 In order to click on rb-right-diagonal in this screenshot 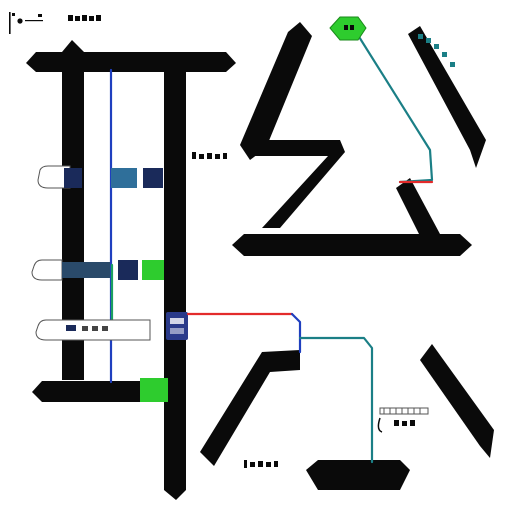, I will do `click(457, 401)`.